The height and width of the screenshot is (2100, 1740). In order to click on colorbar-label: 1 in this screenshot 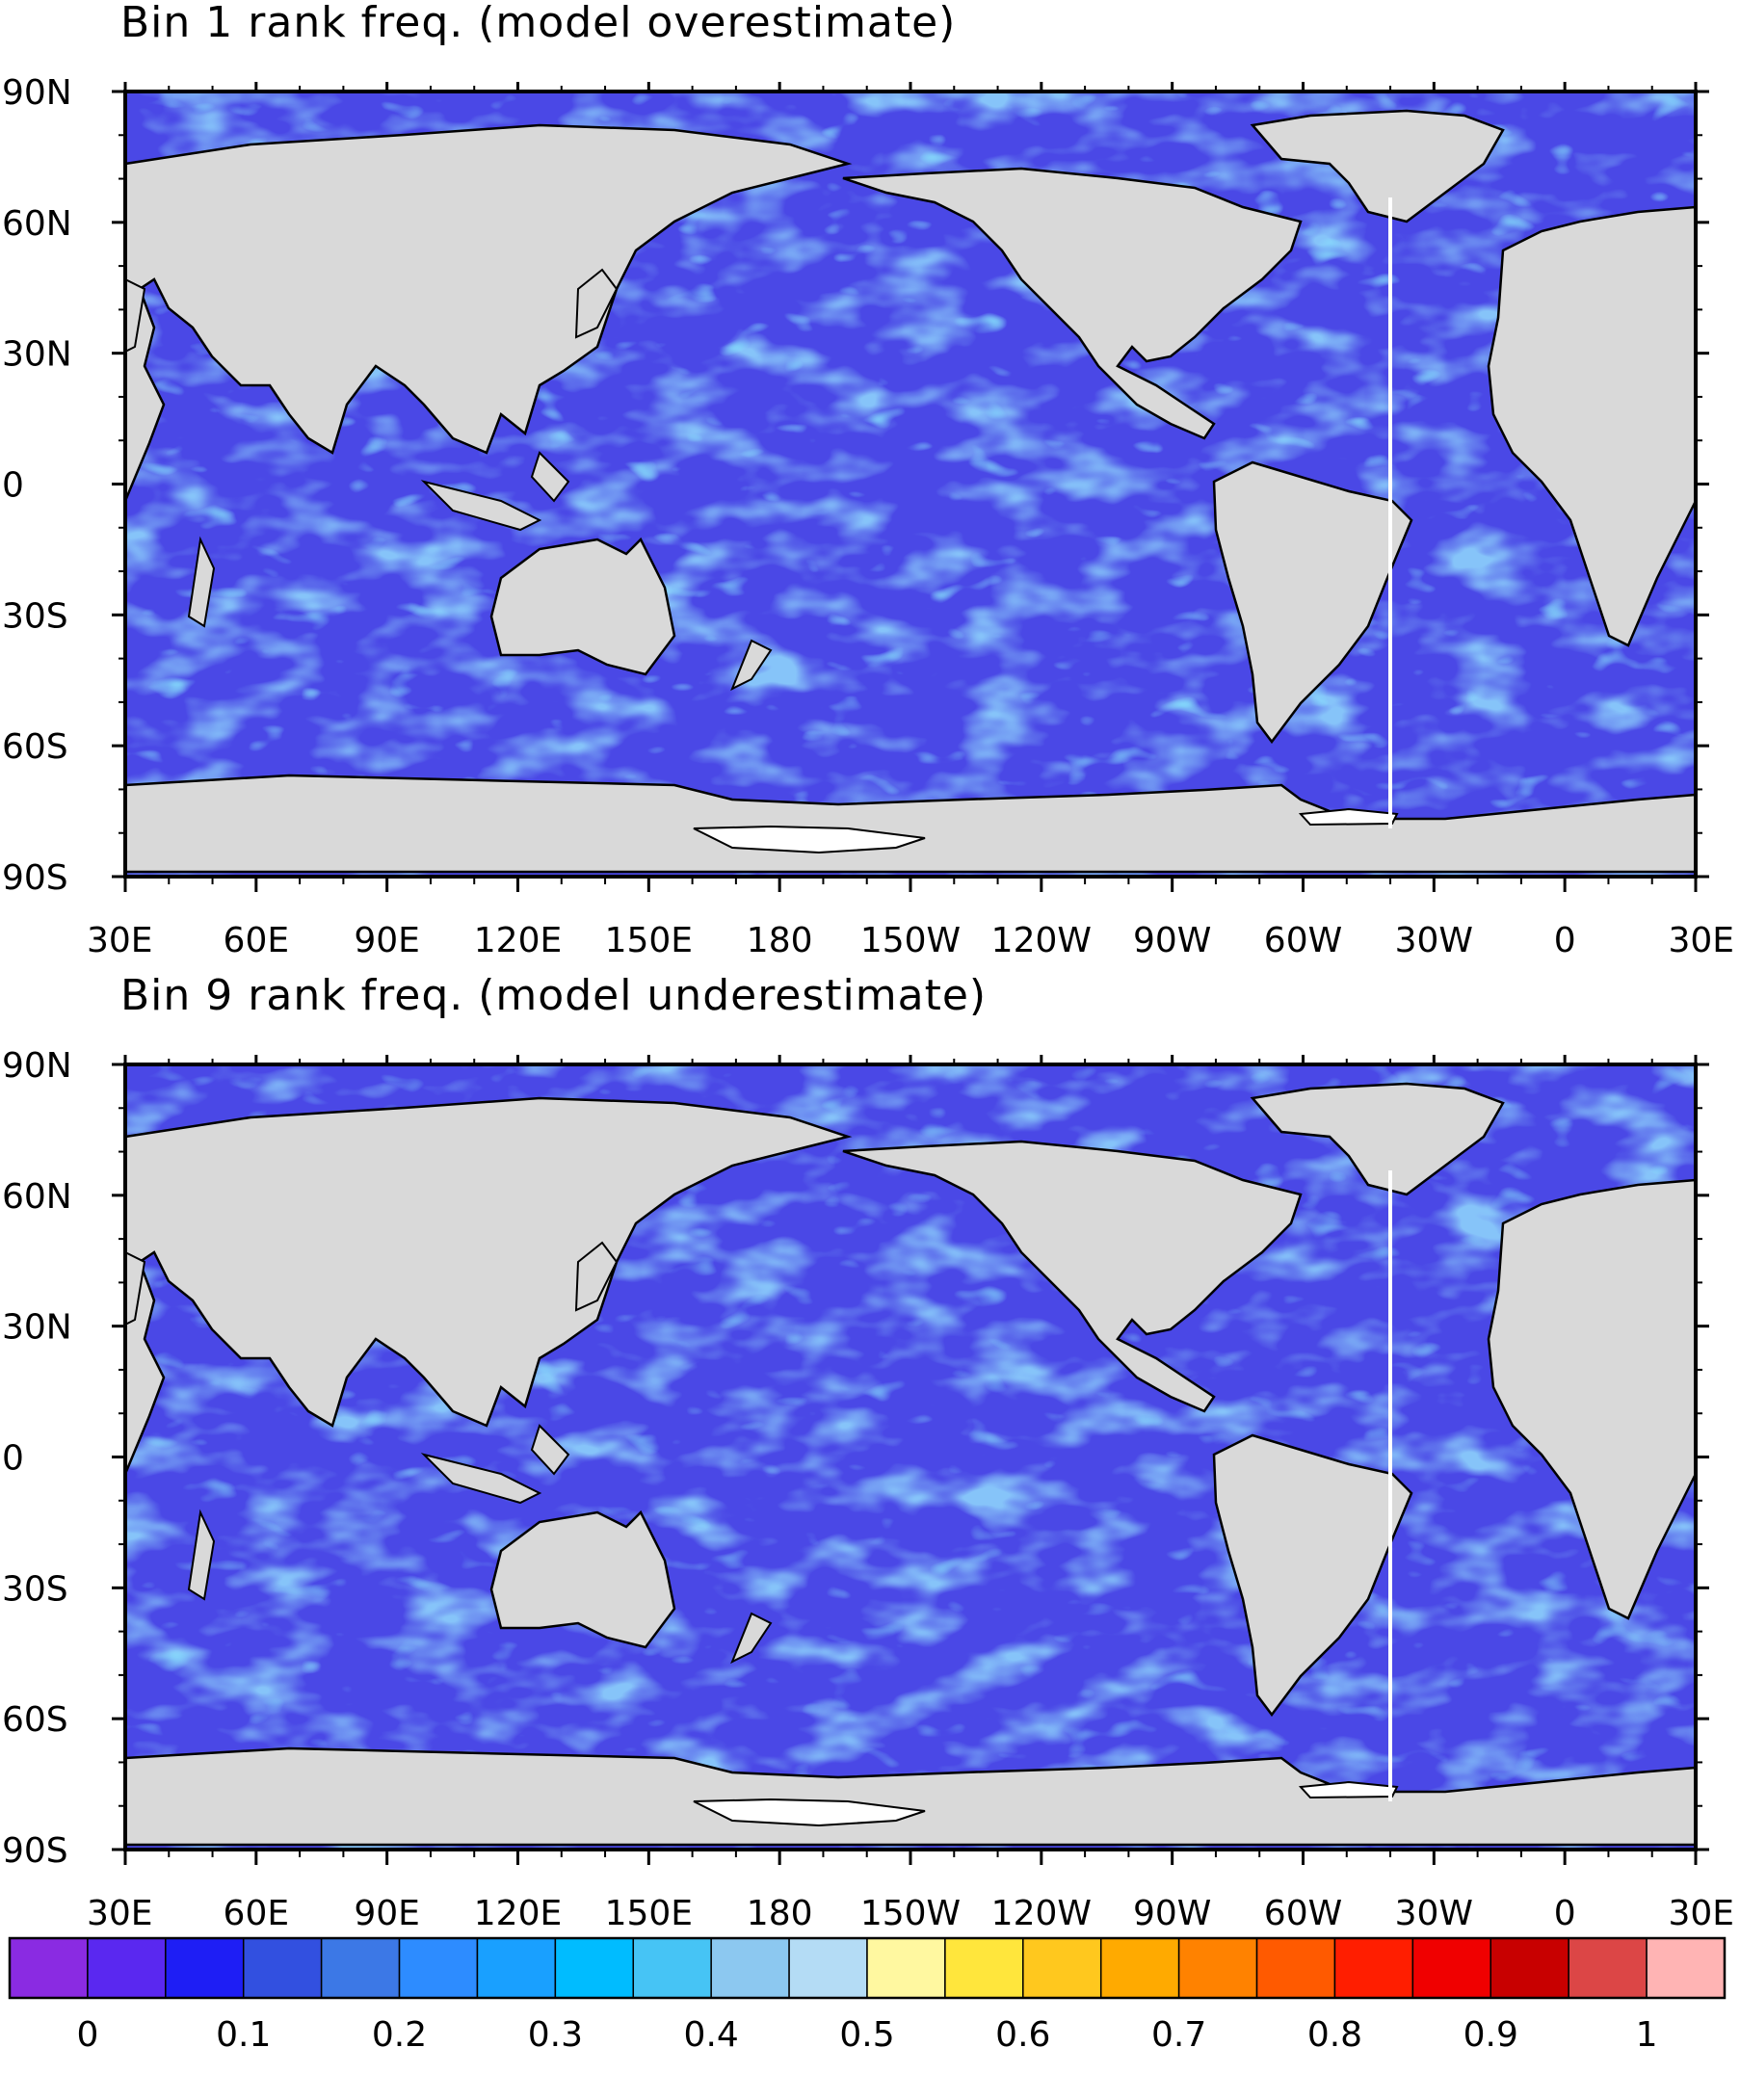, I will do `click(1647, 2035)`.